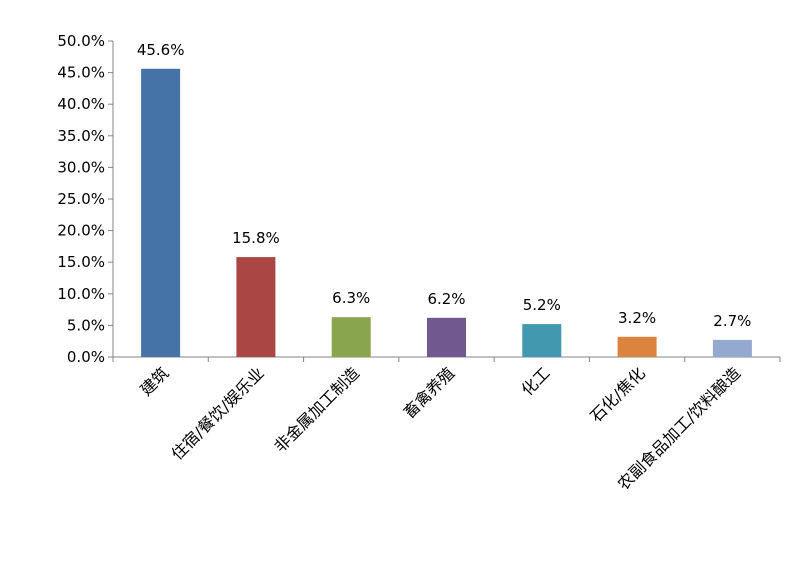  What do you see at coordinates (217, 413) in the screenshot?
I see `category-label: 住宿/餐饮/娱乐业` at bounding box center [217, 413].